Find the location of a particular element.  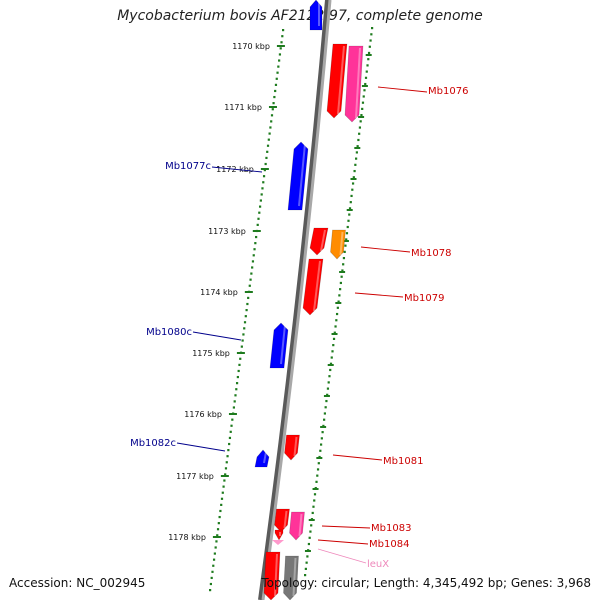

ruler-tick-label: 1178 kbp is located at coordinates (187, 537).